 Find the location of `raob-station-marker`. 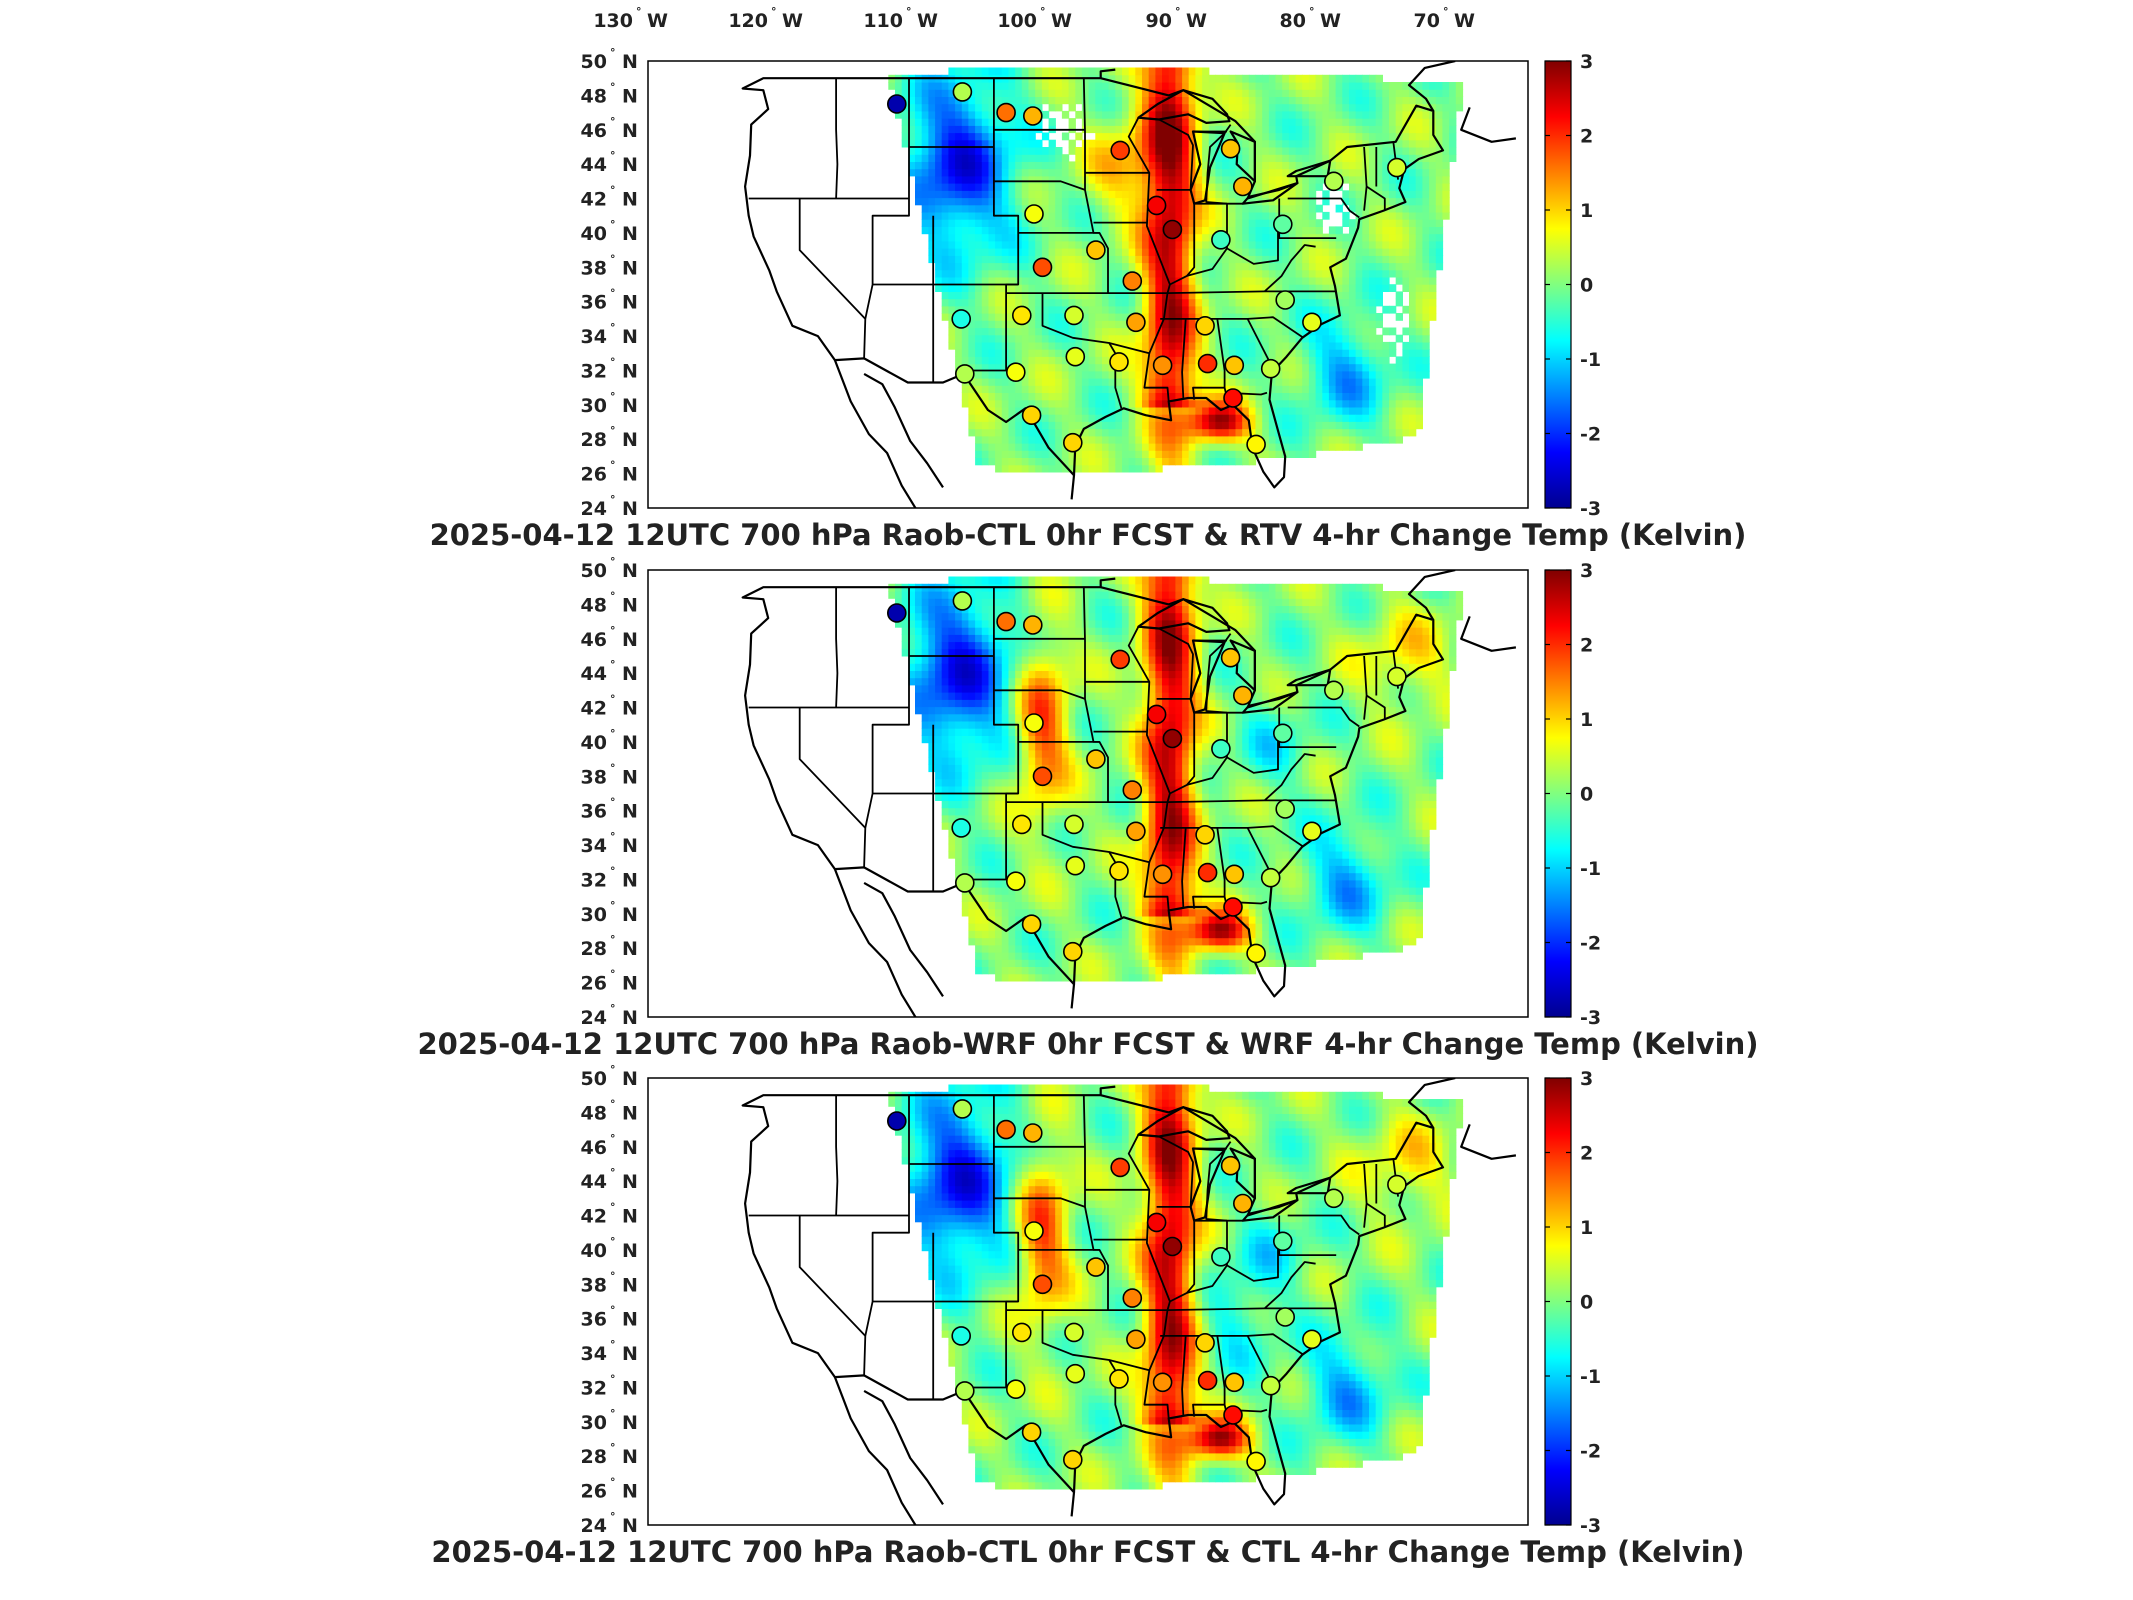

raob-station-marker is located at coordinates (1233, 398).